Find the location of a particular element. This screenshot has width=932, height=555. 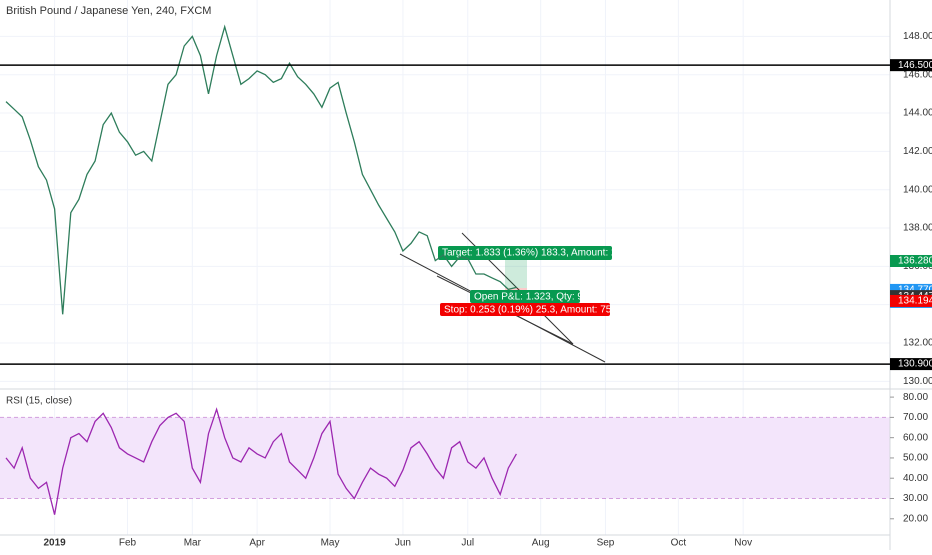

stop-label: Stop: 0.253 (0.19%) 25.3, Amount: 750.04 is located at coordinates (537, 310).